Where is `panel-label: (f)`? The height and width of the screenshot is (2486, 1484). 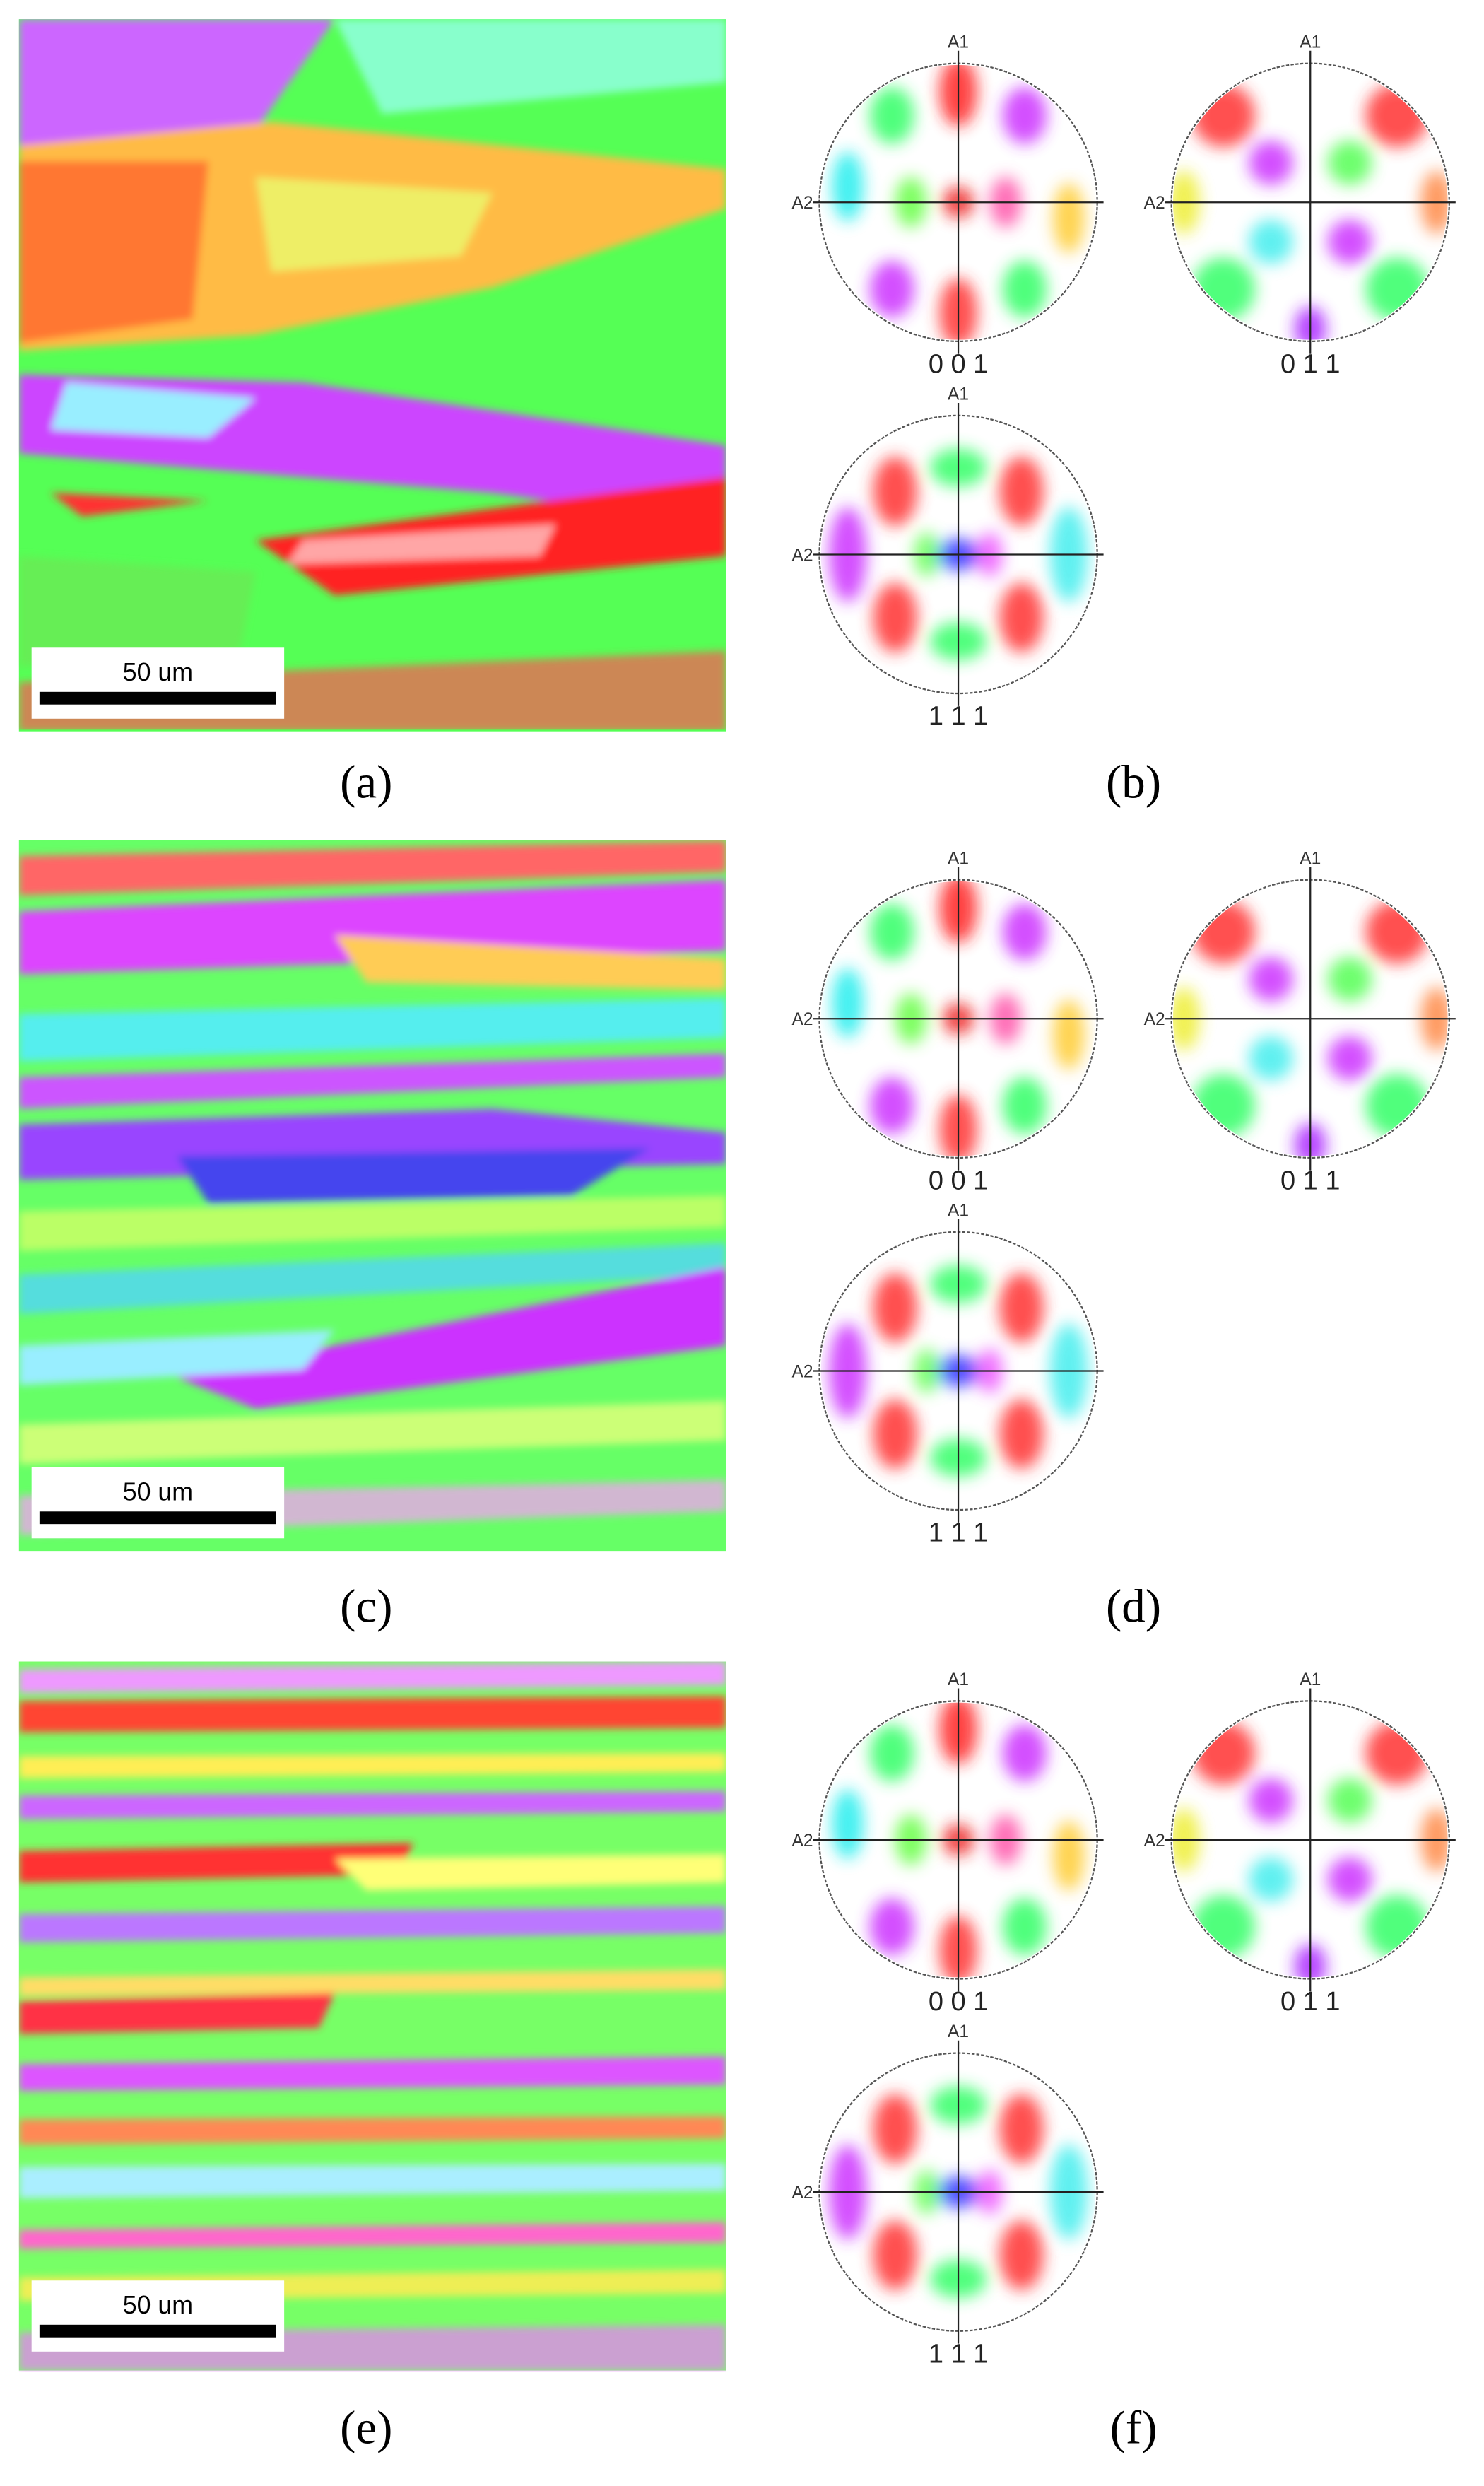
panel-label: (f) is located at coordinates (1134, 2427).